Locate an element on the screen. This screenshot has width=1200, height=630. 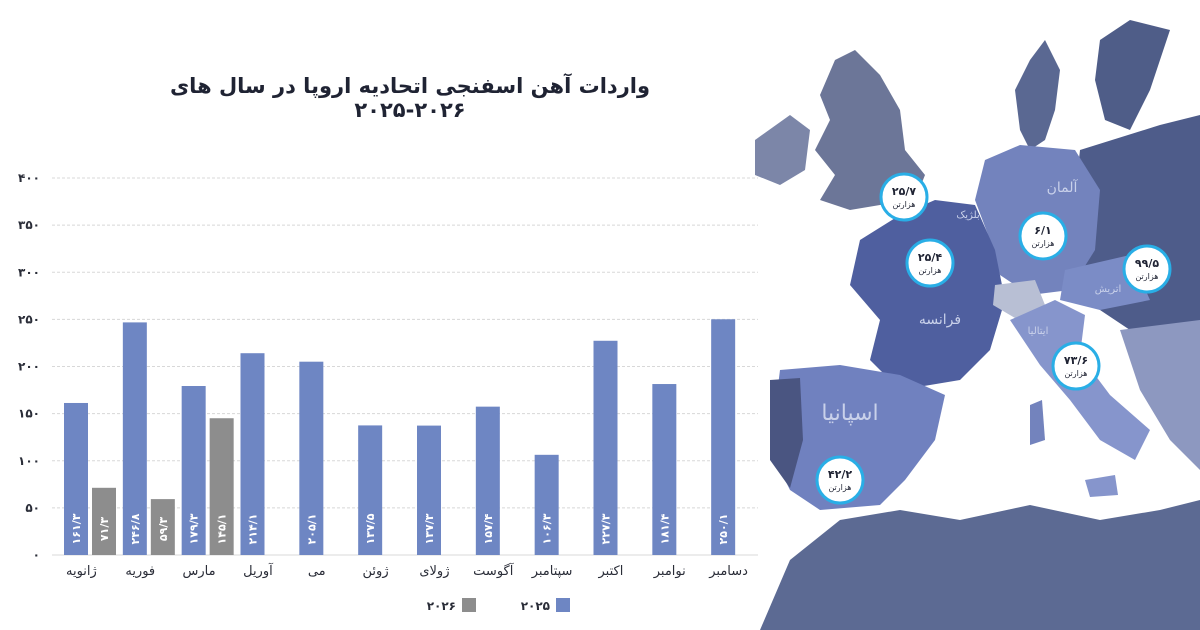
bar-2025-value-label: ۲۰۵/۱ is located at coordinates (311, 529).